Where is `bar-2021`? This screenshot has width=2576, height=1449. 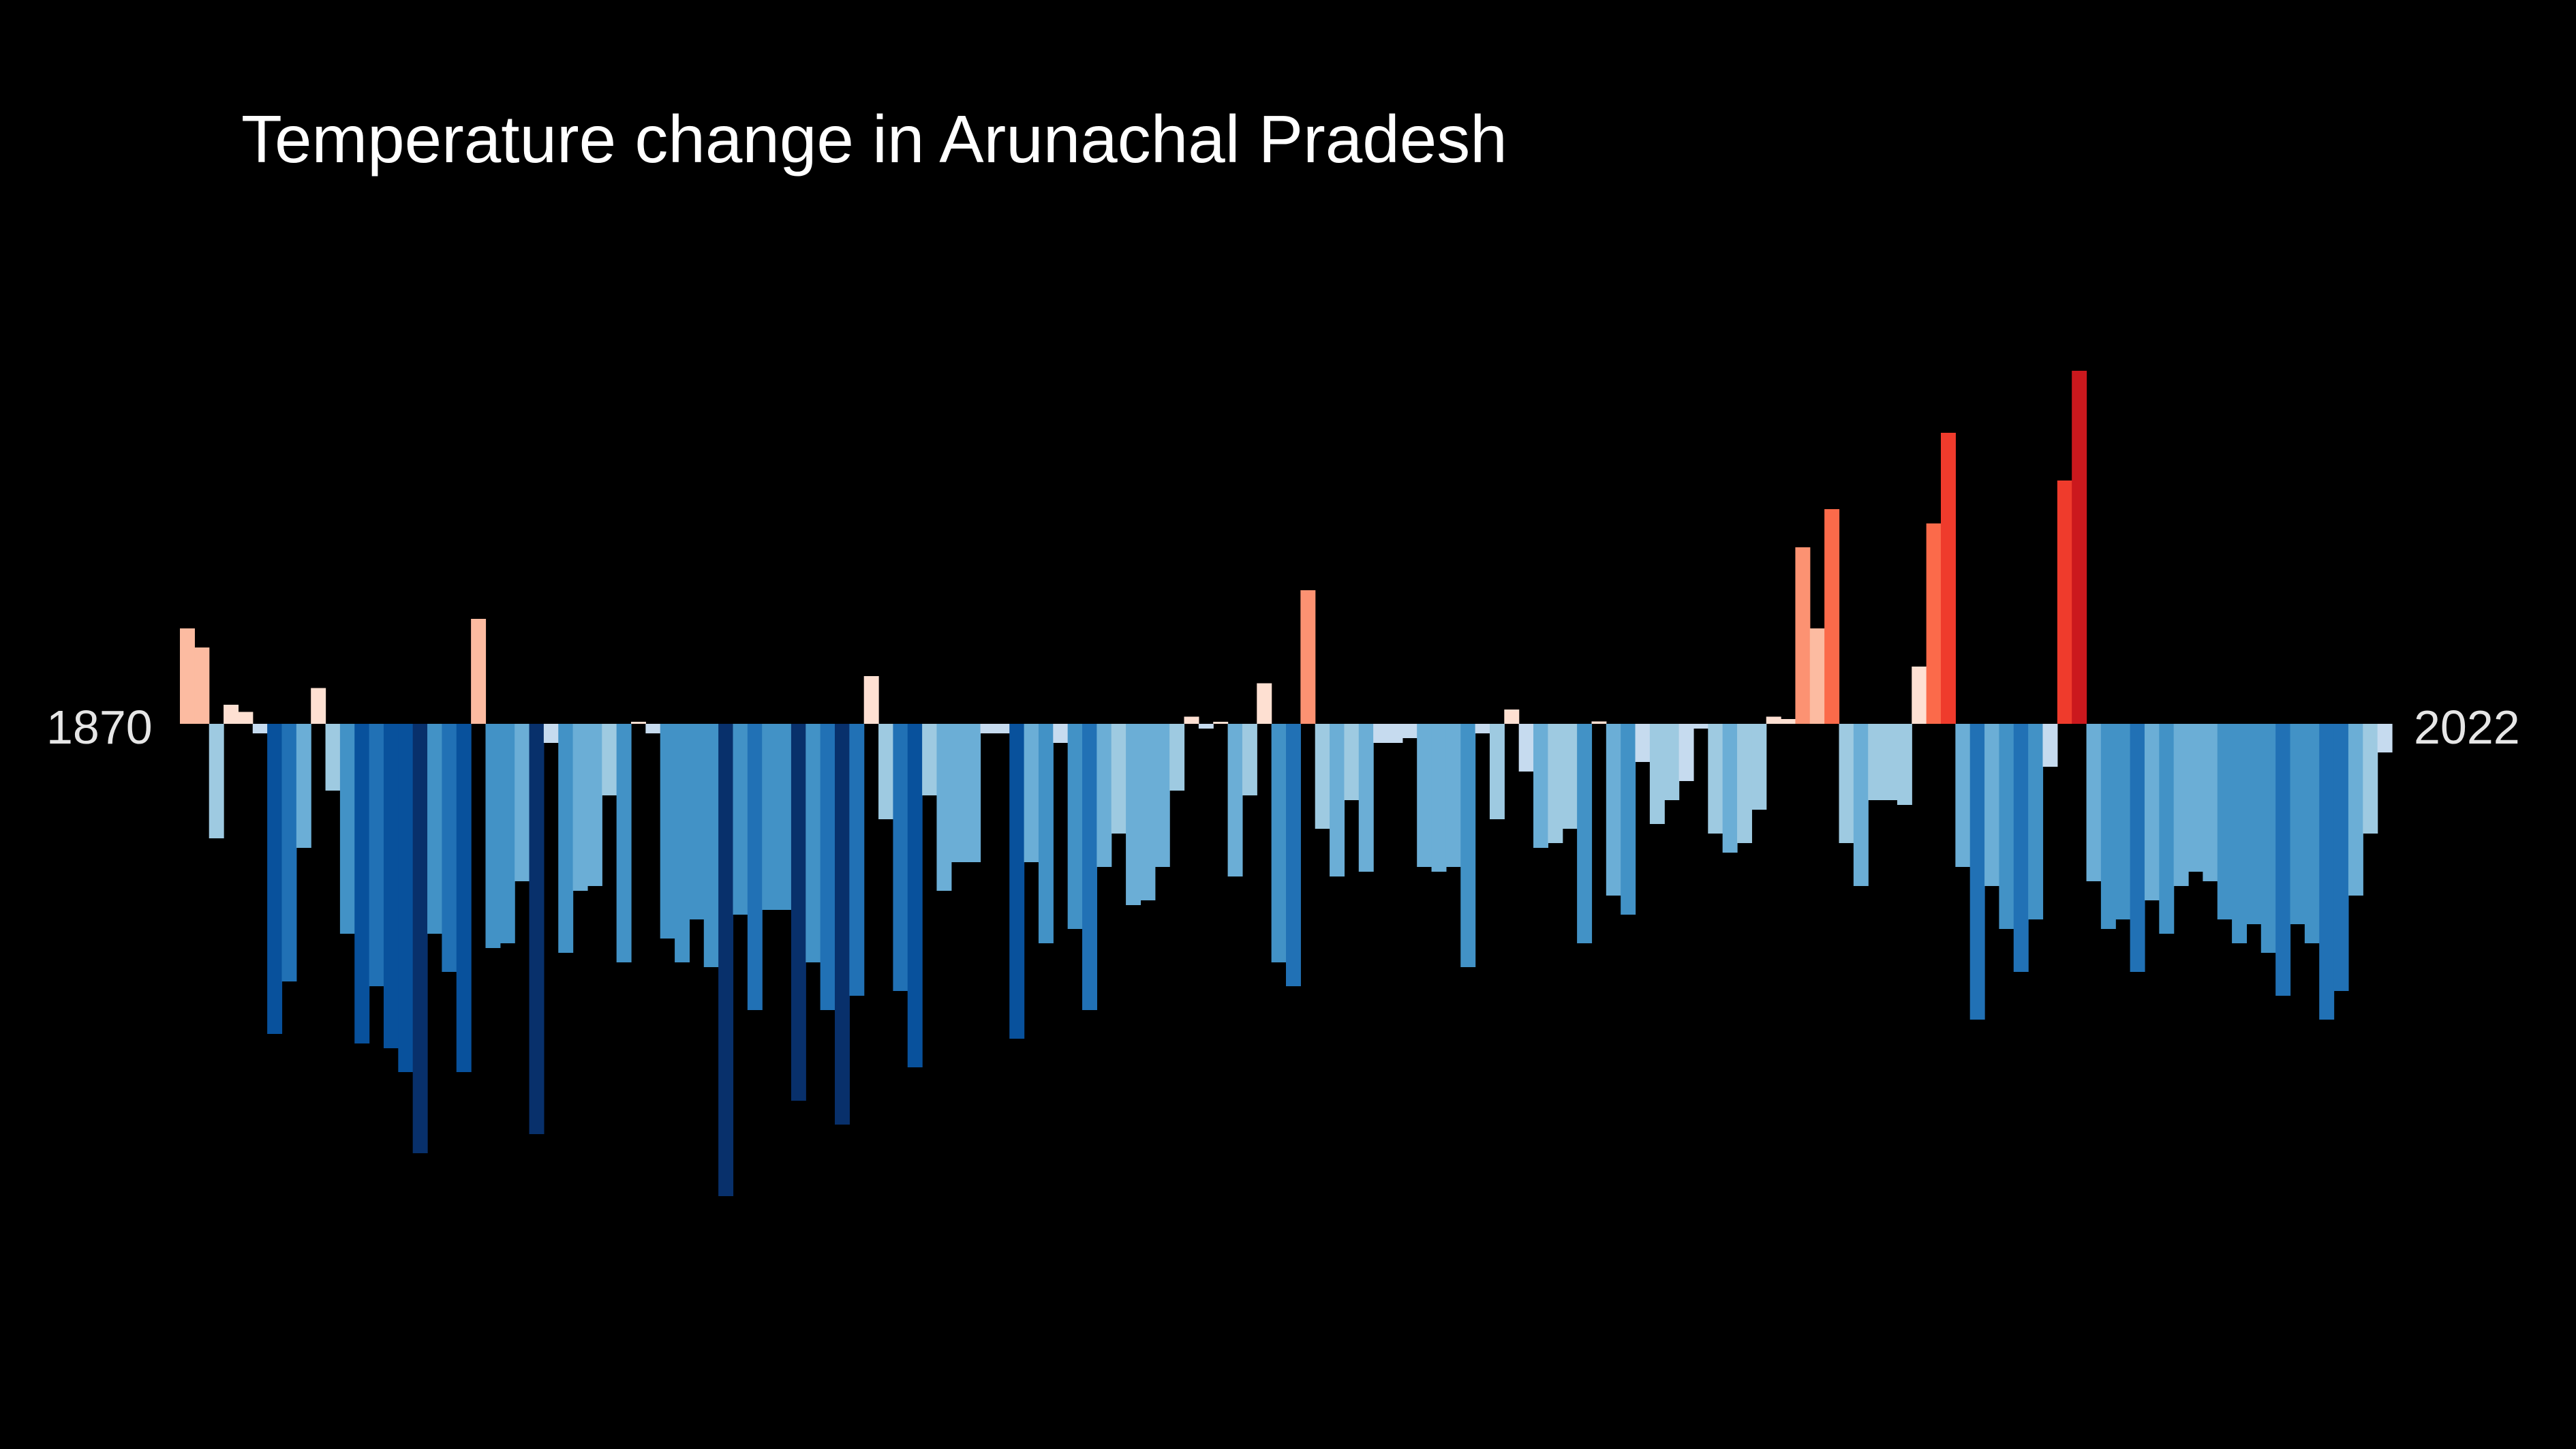
bar-2021 is located at coordinates (2385, 738).